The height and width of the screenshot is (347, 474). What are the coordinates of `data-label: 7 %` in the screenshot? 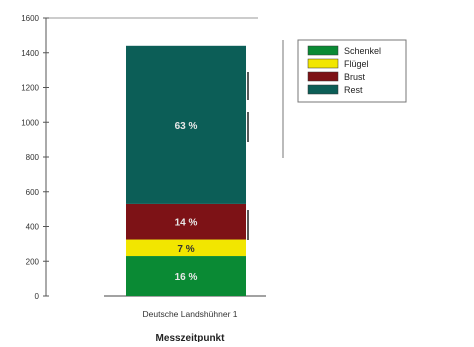 It's located at (185, 249).